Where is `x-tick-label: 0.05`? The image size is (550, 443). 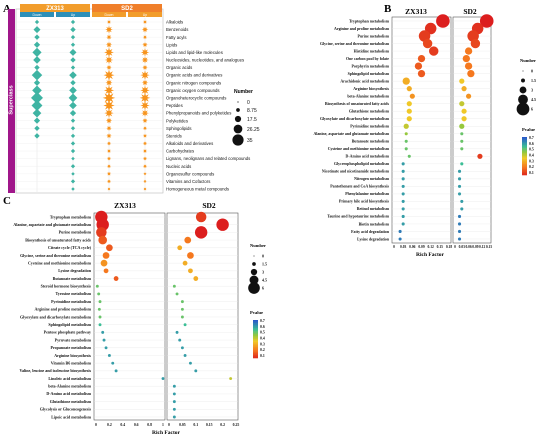
x-tick-label: 0.05 is located at coordinates (182, 425).